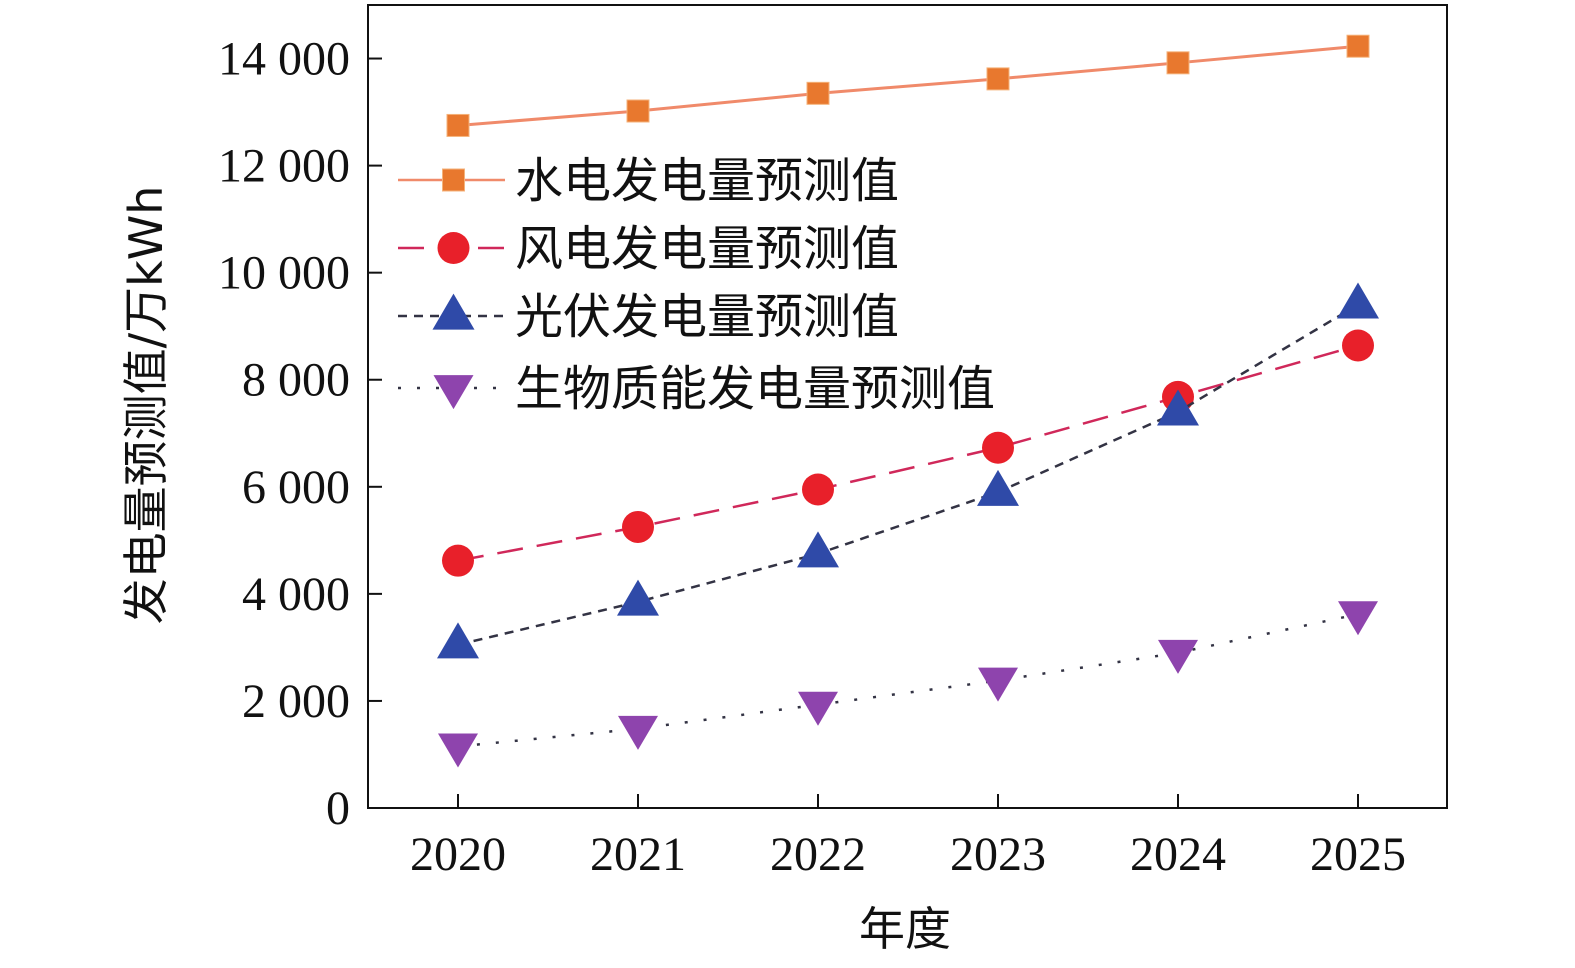 This screenshot has height=968, width=1575. Describe the element at coordinates (146, 405) in the screenshot. I see `y-axis-title: 发电量预测值/万kWh` at that location.